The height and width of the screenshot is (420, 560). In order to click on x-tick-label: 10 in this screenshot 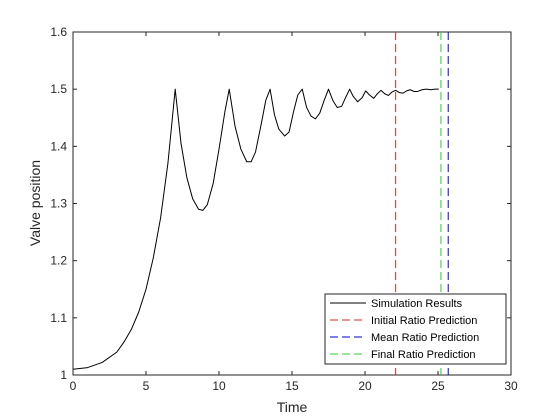, I will do `click(219, 386)`.